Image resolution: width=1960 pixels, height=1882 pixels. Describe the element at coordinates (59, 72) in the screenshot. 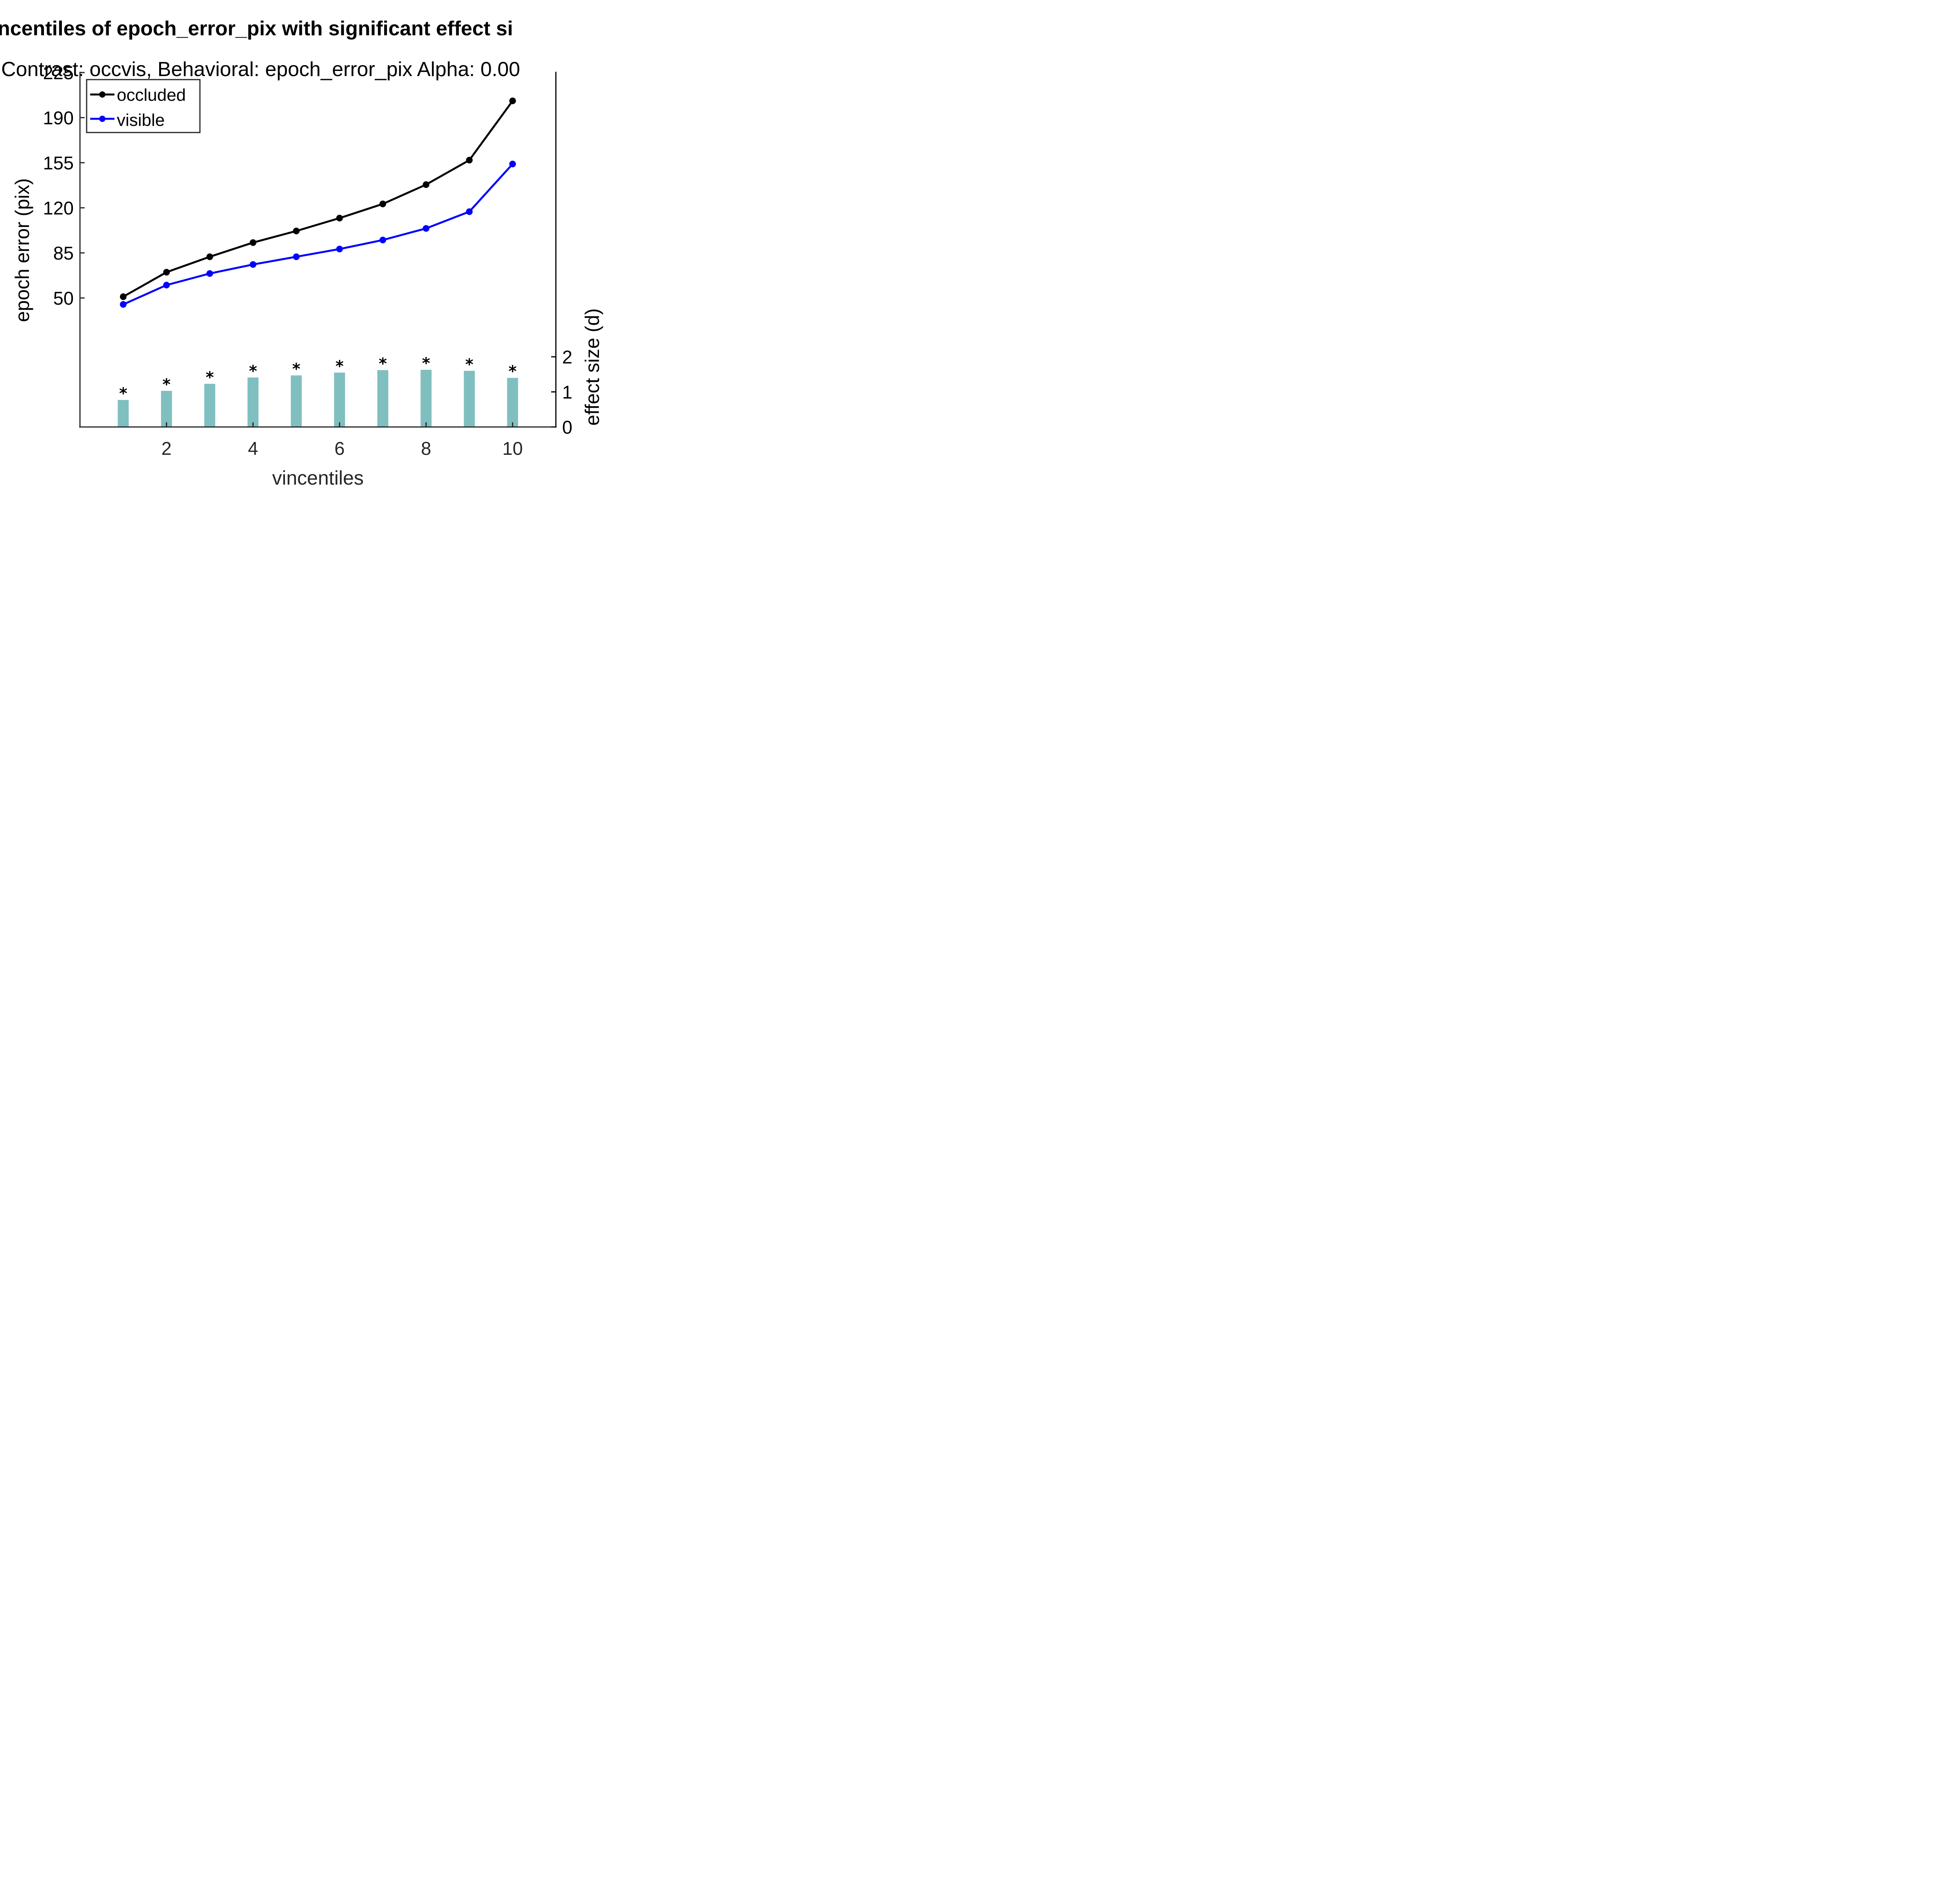

I see `left-tick-label-225: 225` at that location.